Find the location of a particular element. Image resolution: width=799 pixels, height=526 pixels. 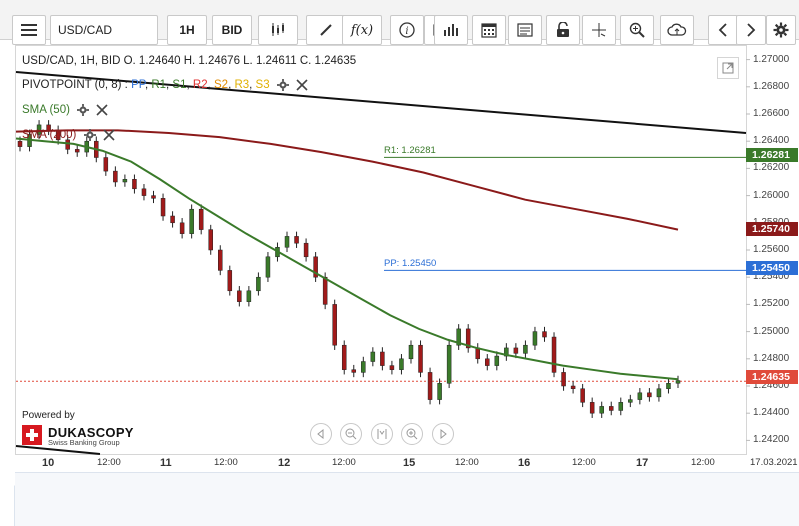

zoom-button is located at coordinates (637, 30).